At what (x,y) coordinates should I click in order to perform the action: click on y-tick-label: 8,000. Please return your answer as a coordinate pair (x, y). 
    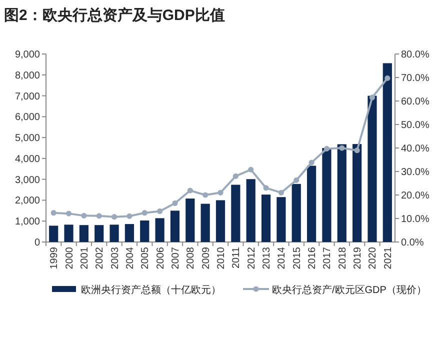
    Looking at the image, I should click on (27, 76).